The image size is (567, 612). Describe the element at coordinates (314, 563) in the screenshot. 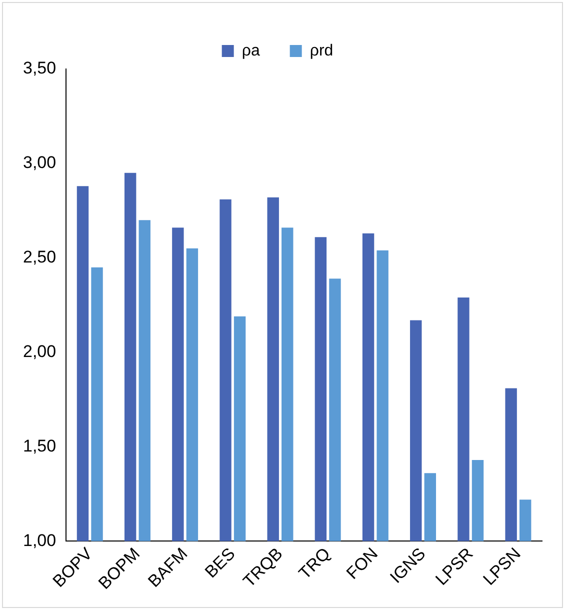

I see `x-tick-label: TRQ` at that location.